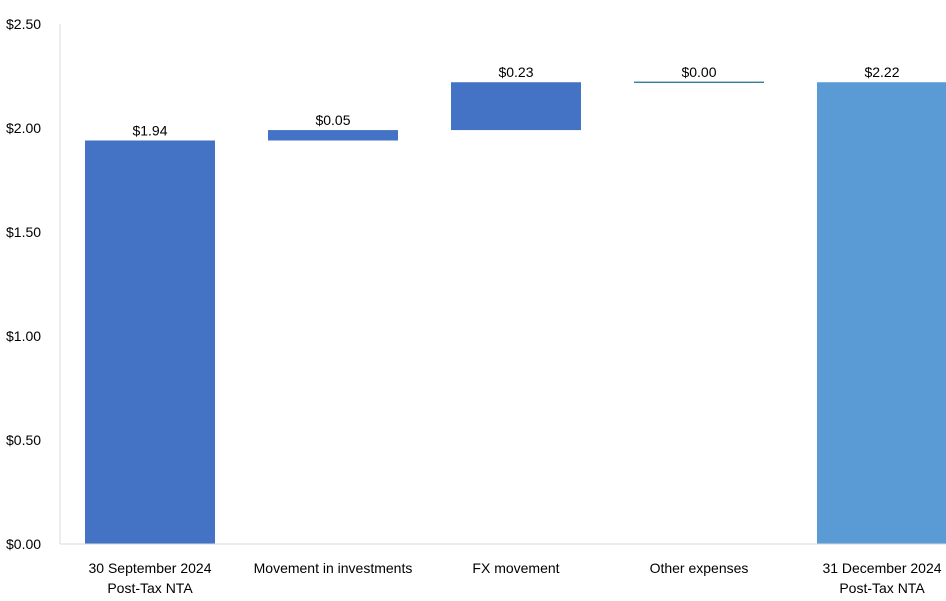 The width and height of the screenshot is (946, 601). I want to click on bar-value-label: $0.00, so click(698, 72).